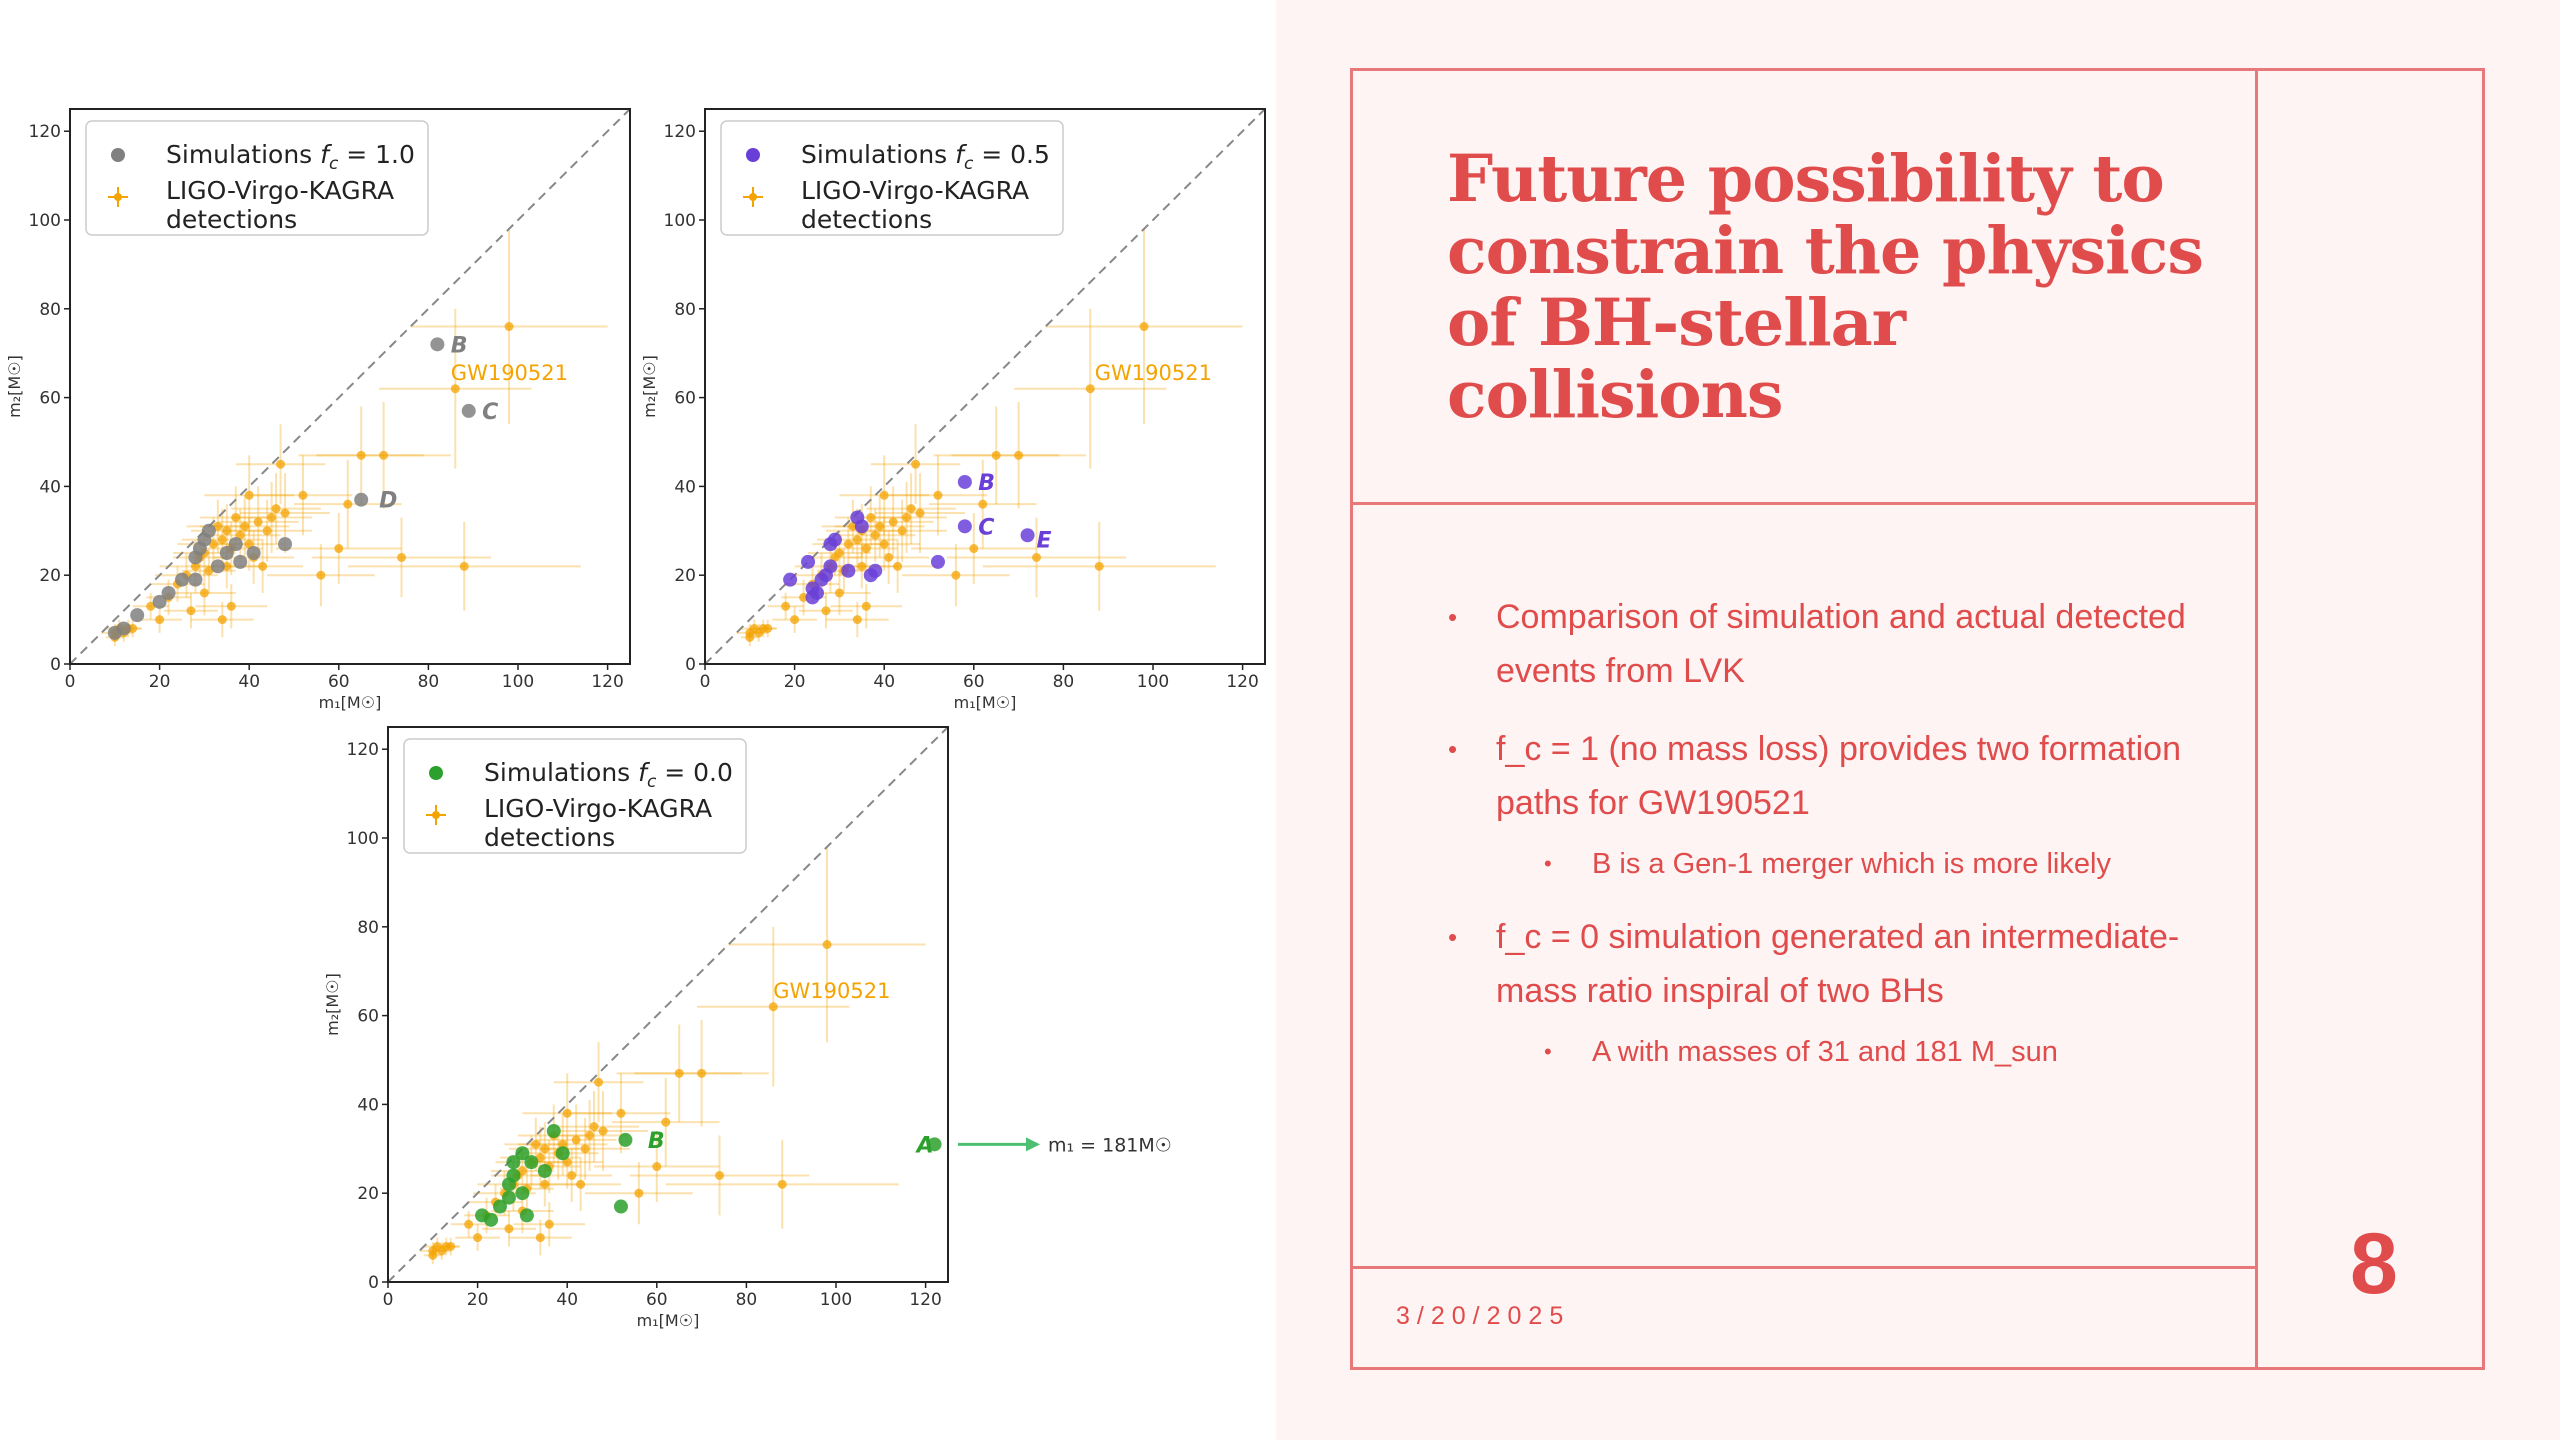  I want to click on legend-sim-label: Simulations fc = 0.0, so click(608, 775).